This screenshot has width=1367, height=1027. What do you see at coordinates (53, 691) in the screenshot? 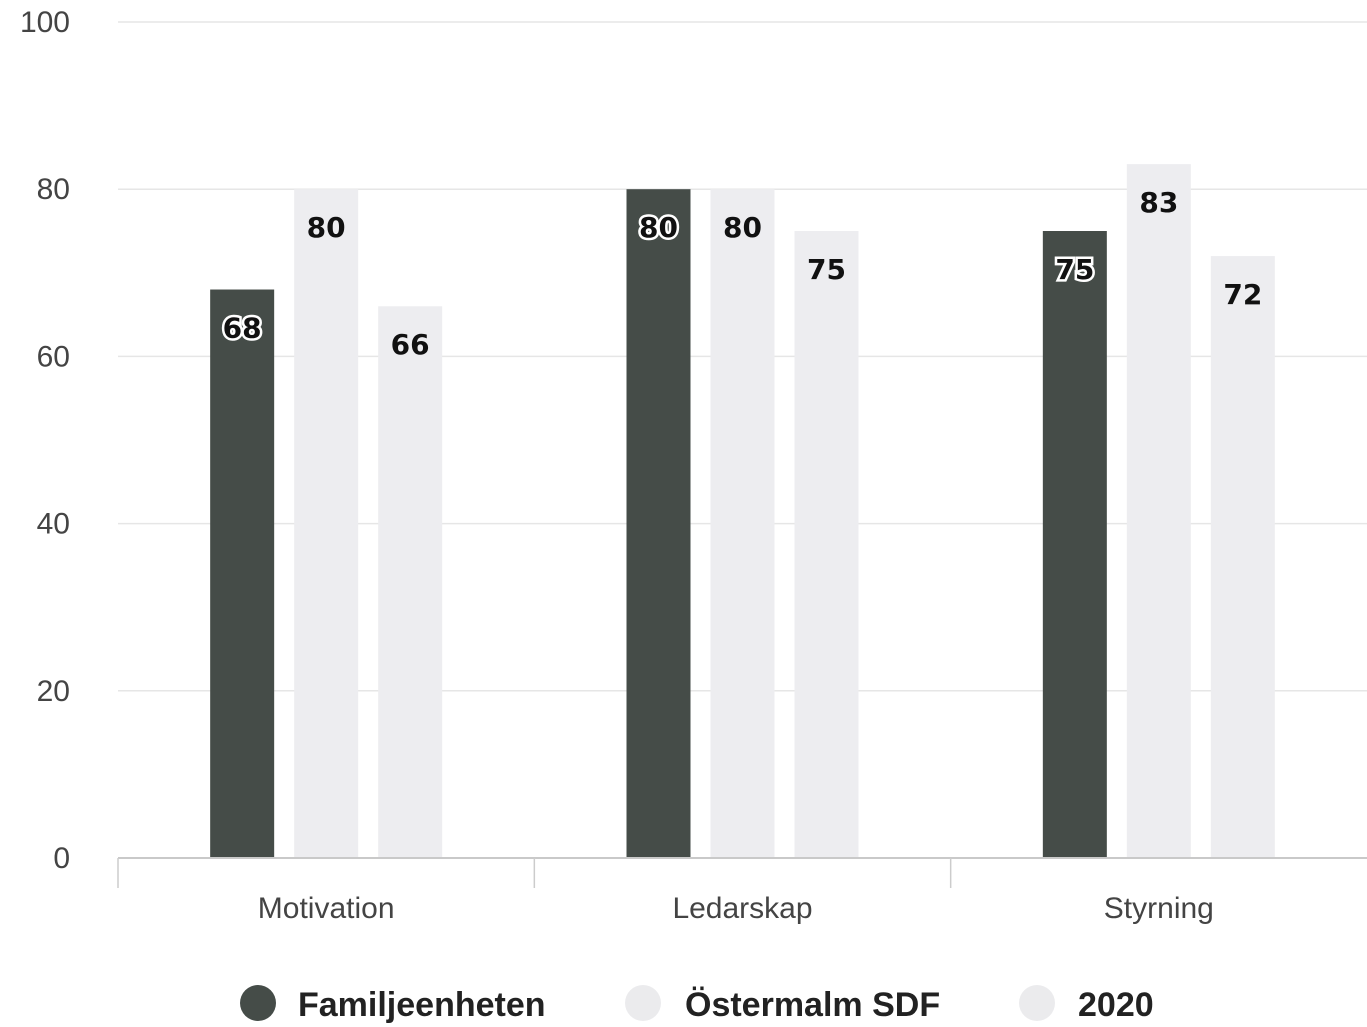
I see `y-tick-label-20: 20` at bounding box center [53, 691].